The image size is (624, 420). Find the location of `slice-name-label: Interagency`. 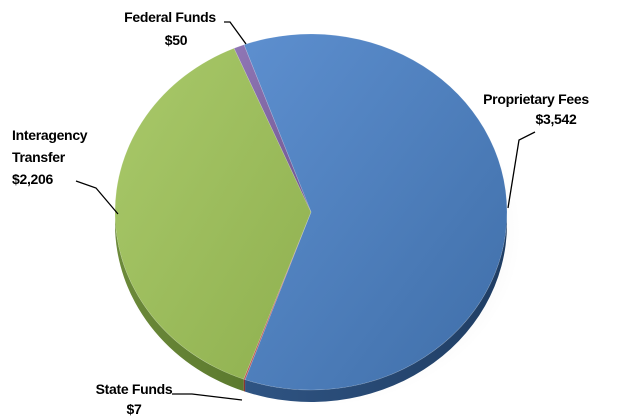

slice-name-label: Interagency is located at coordinates (50, 135).